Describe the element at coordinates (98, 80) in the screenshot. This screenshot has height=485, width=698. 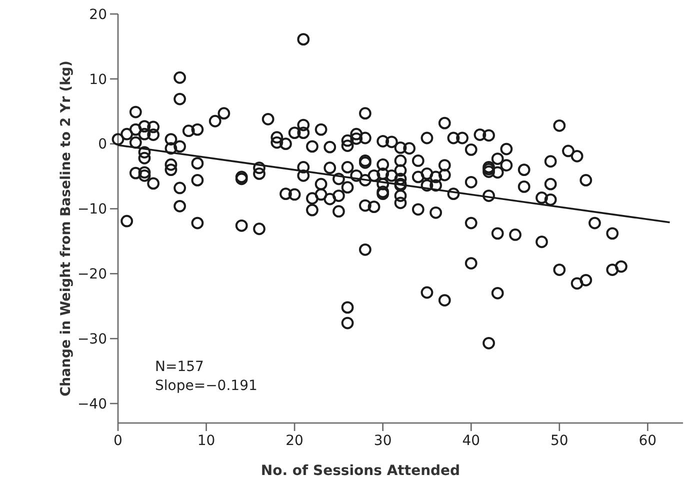
I see `y-tick-label: 10` at that location.